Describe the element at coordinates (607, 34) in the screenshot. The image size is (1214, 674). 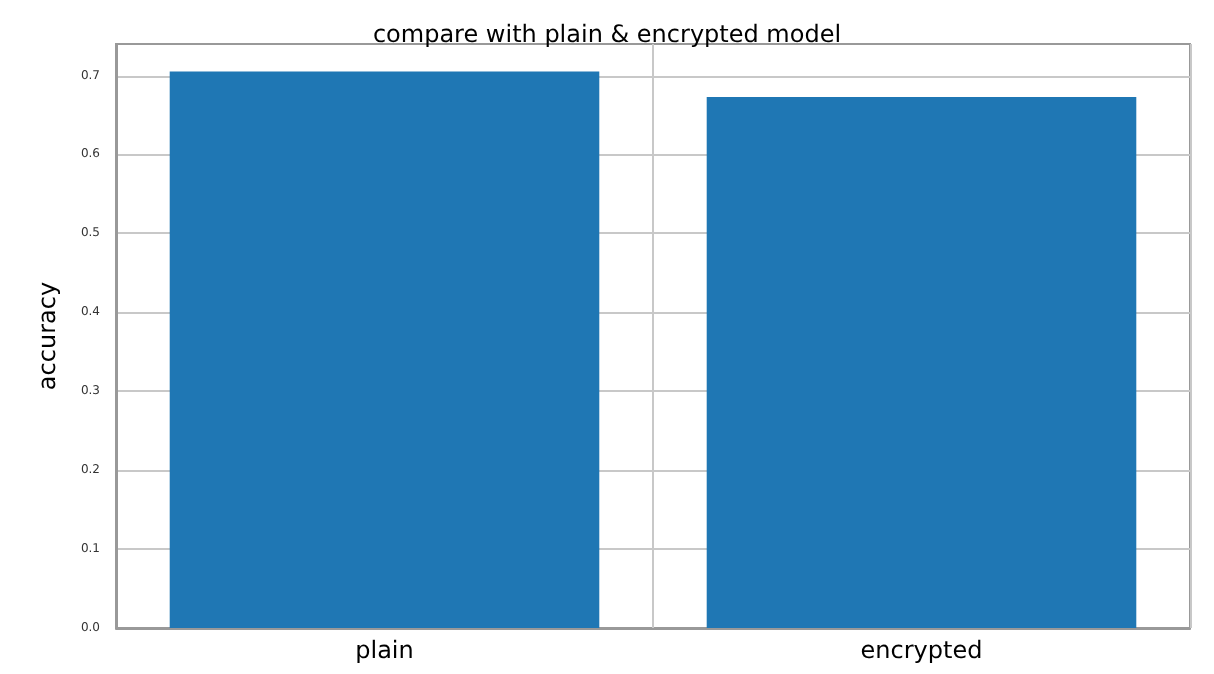
I see `chart-title: compare with plain & encrypted model` at that location.